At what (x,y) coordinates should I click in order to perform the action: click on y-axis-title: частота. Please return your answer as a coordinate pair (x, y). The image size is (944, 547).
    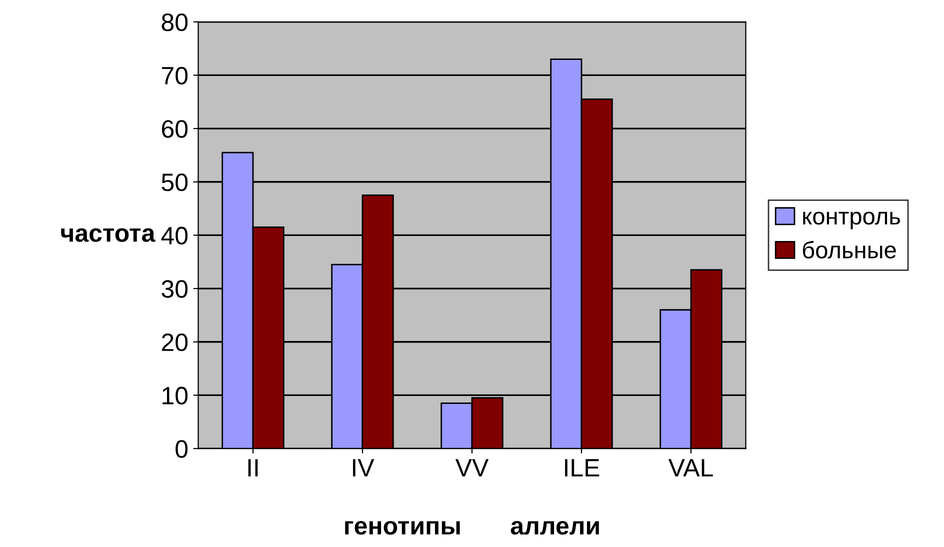
    Looking at the image, I should click on (108, 235).